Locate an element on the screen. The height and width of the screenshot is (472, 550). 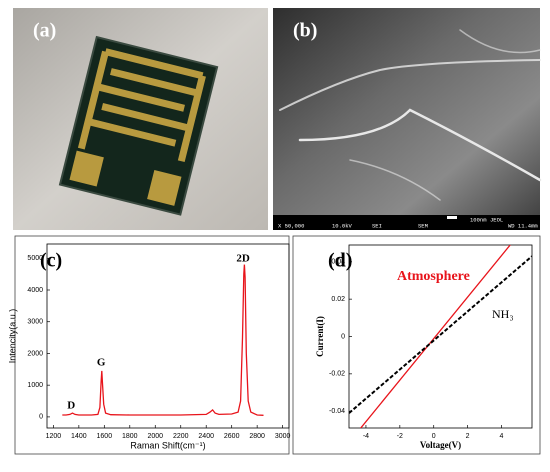
sem-text: 10.0kV is located at coordinates (342, 225).